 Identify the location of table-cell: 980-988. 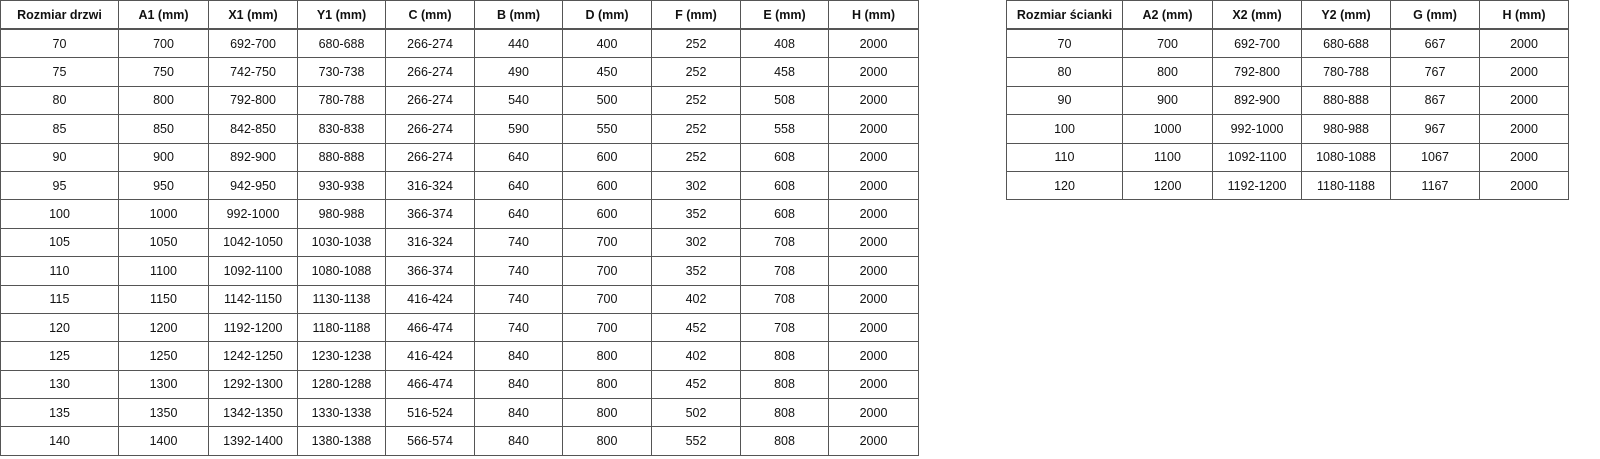
(1346, 129).